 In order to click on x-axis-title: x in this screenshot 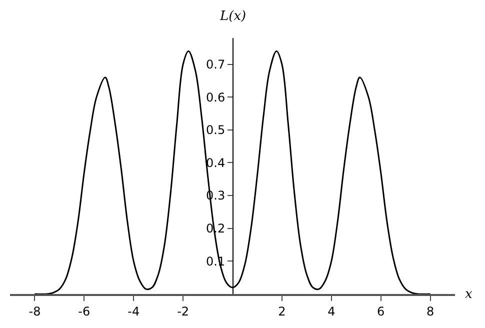, I will do `click(469, 294)`.